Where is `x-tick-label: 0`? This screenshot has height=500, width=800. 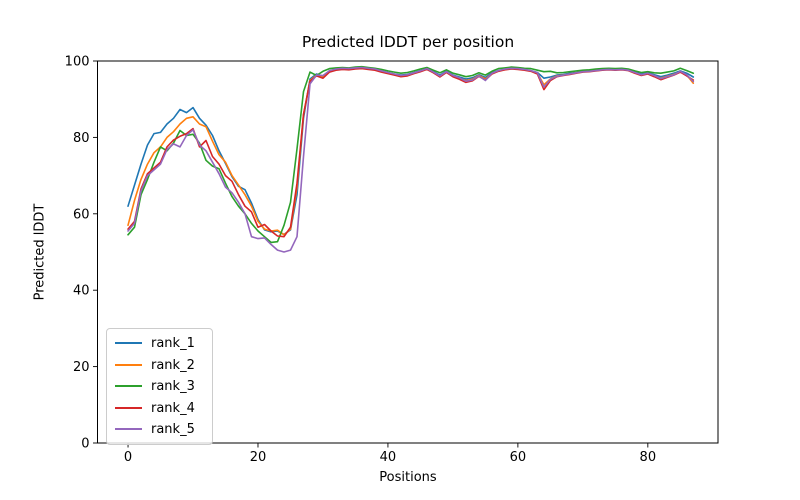
x-tick-label: 0 is located at coordinates (128, 457).